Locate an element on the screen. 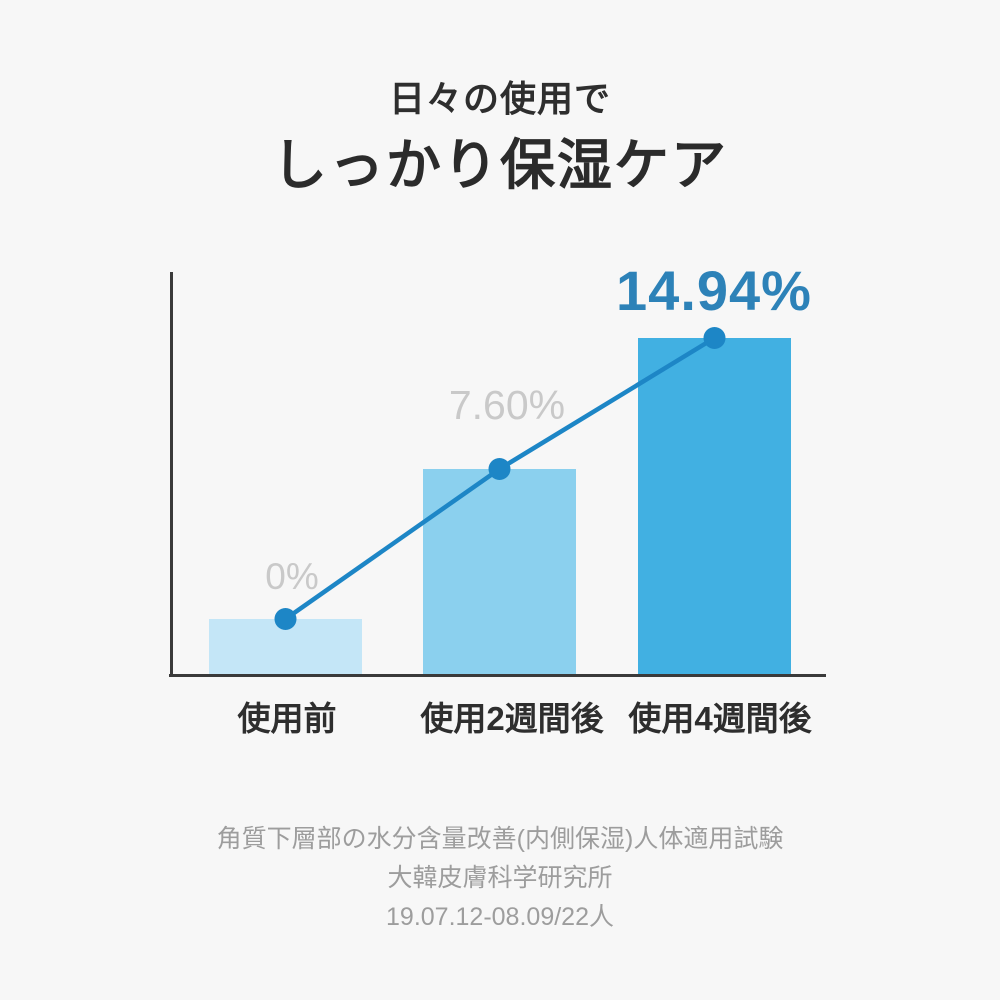  category-label-after-2-weeks: 使用2週間後 is located at coordinates (512, 718).